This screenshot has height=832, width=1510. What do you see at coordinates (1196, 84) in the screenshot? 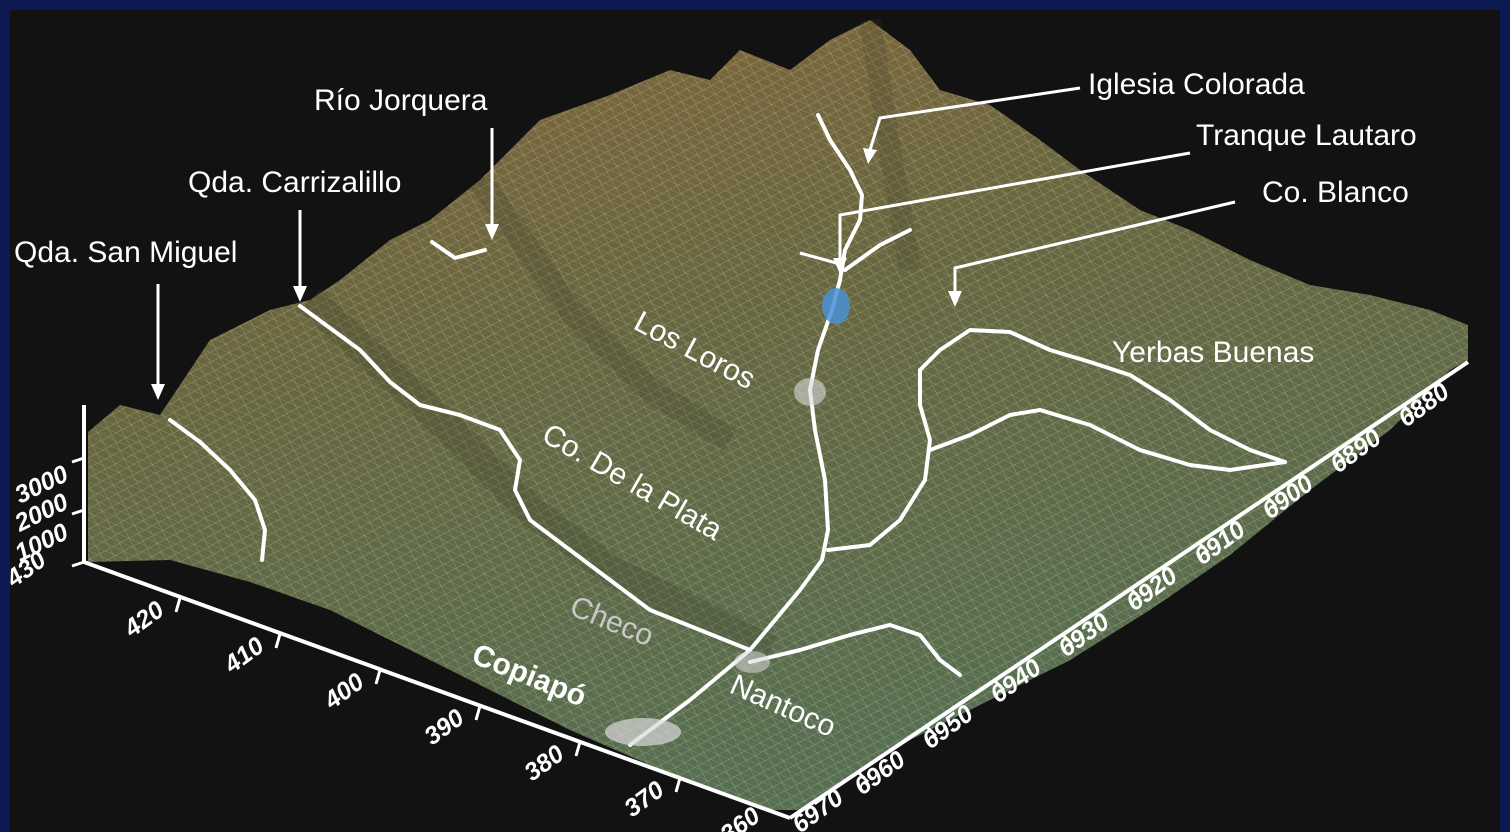
I see `label-iglesia-colorada: Iglesia Colorada` at bounding box center [1196, 84].